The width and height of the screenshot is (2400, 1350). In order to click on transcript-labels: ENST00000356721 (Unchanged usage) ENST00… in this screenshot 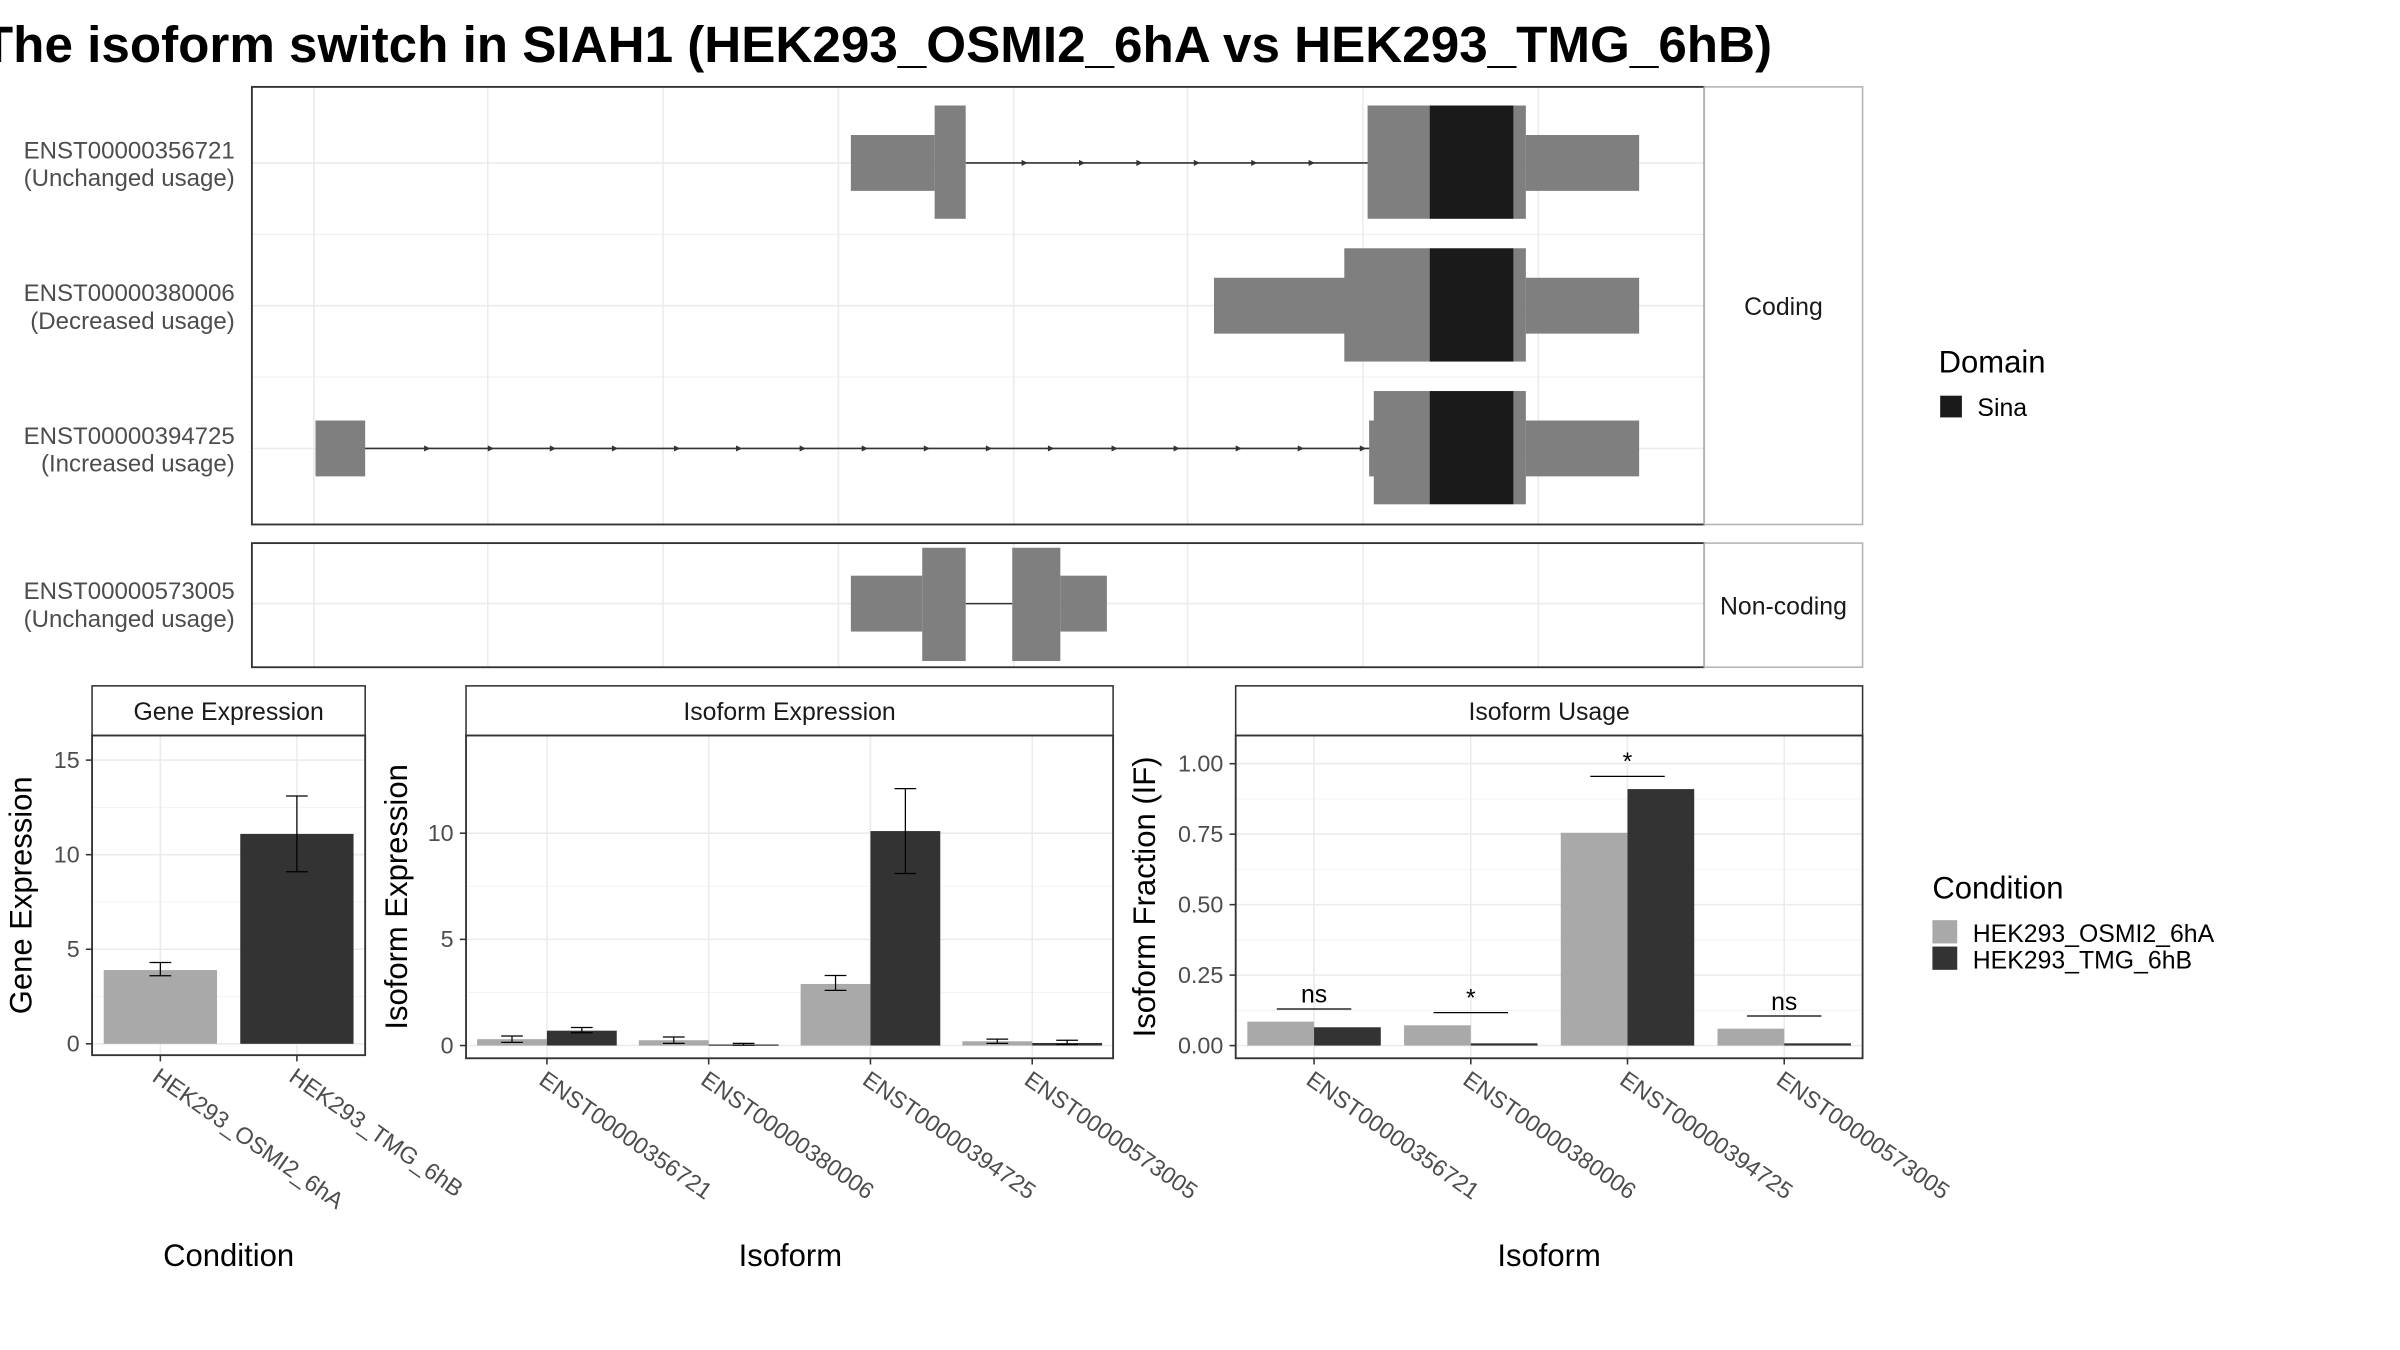, I will do `click(129, 385)`.